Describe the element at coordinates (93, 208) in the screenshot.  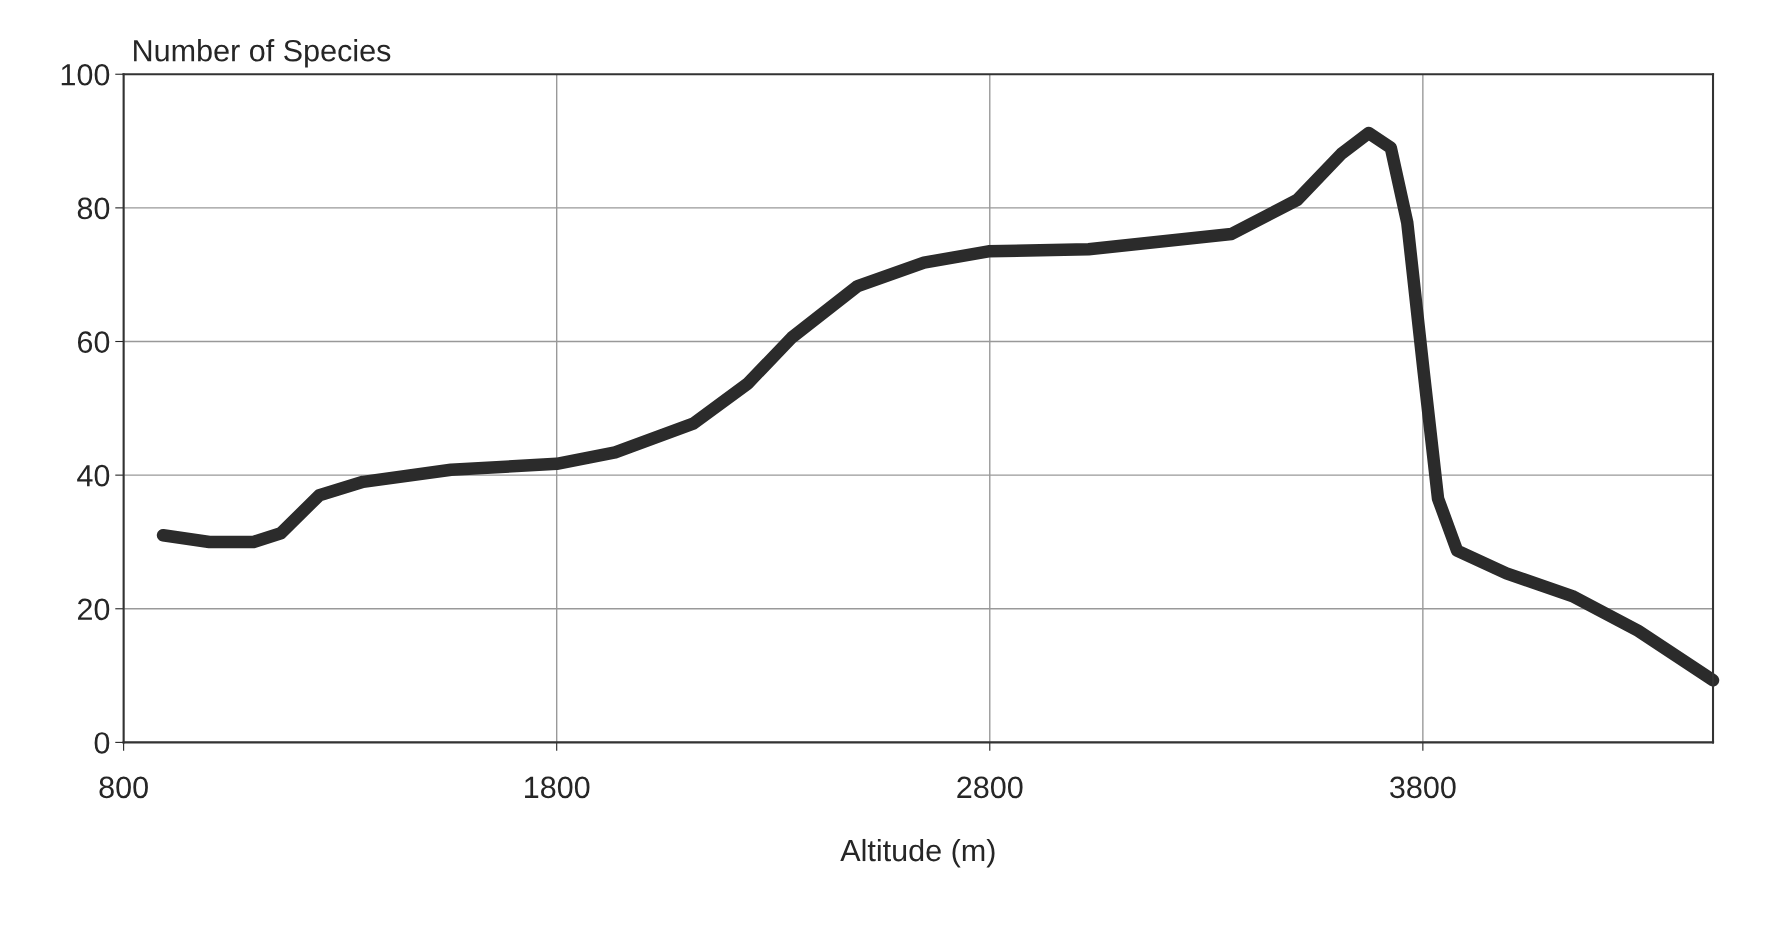
I see `y-tick-label: 80` at that location.